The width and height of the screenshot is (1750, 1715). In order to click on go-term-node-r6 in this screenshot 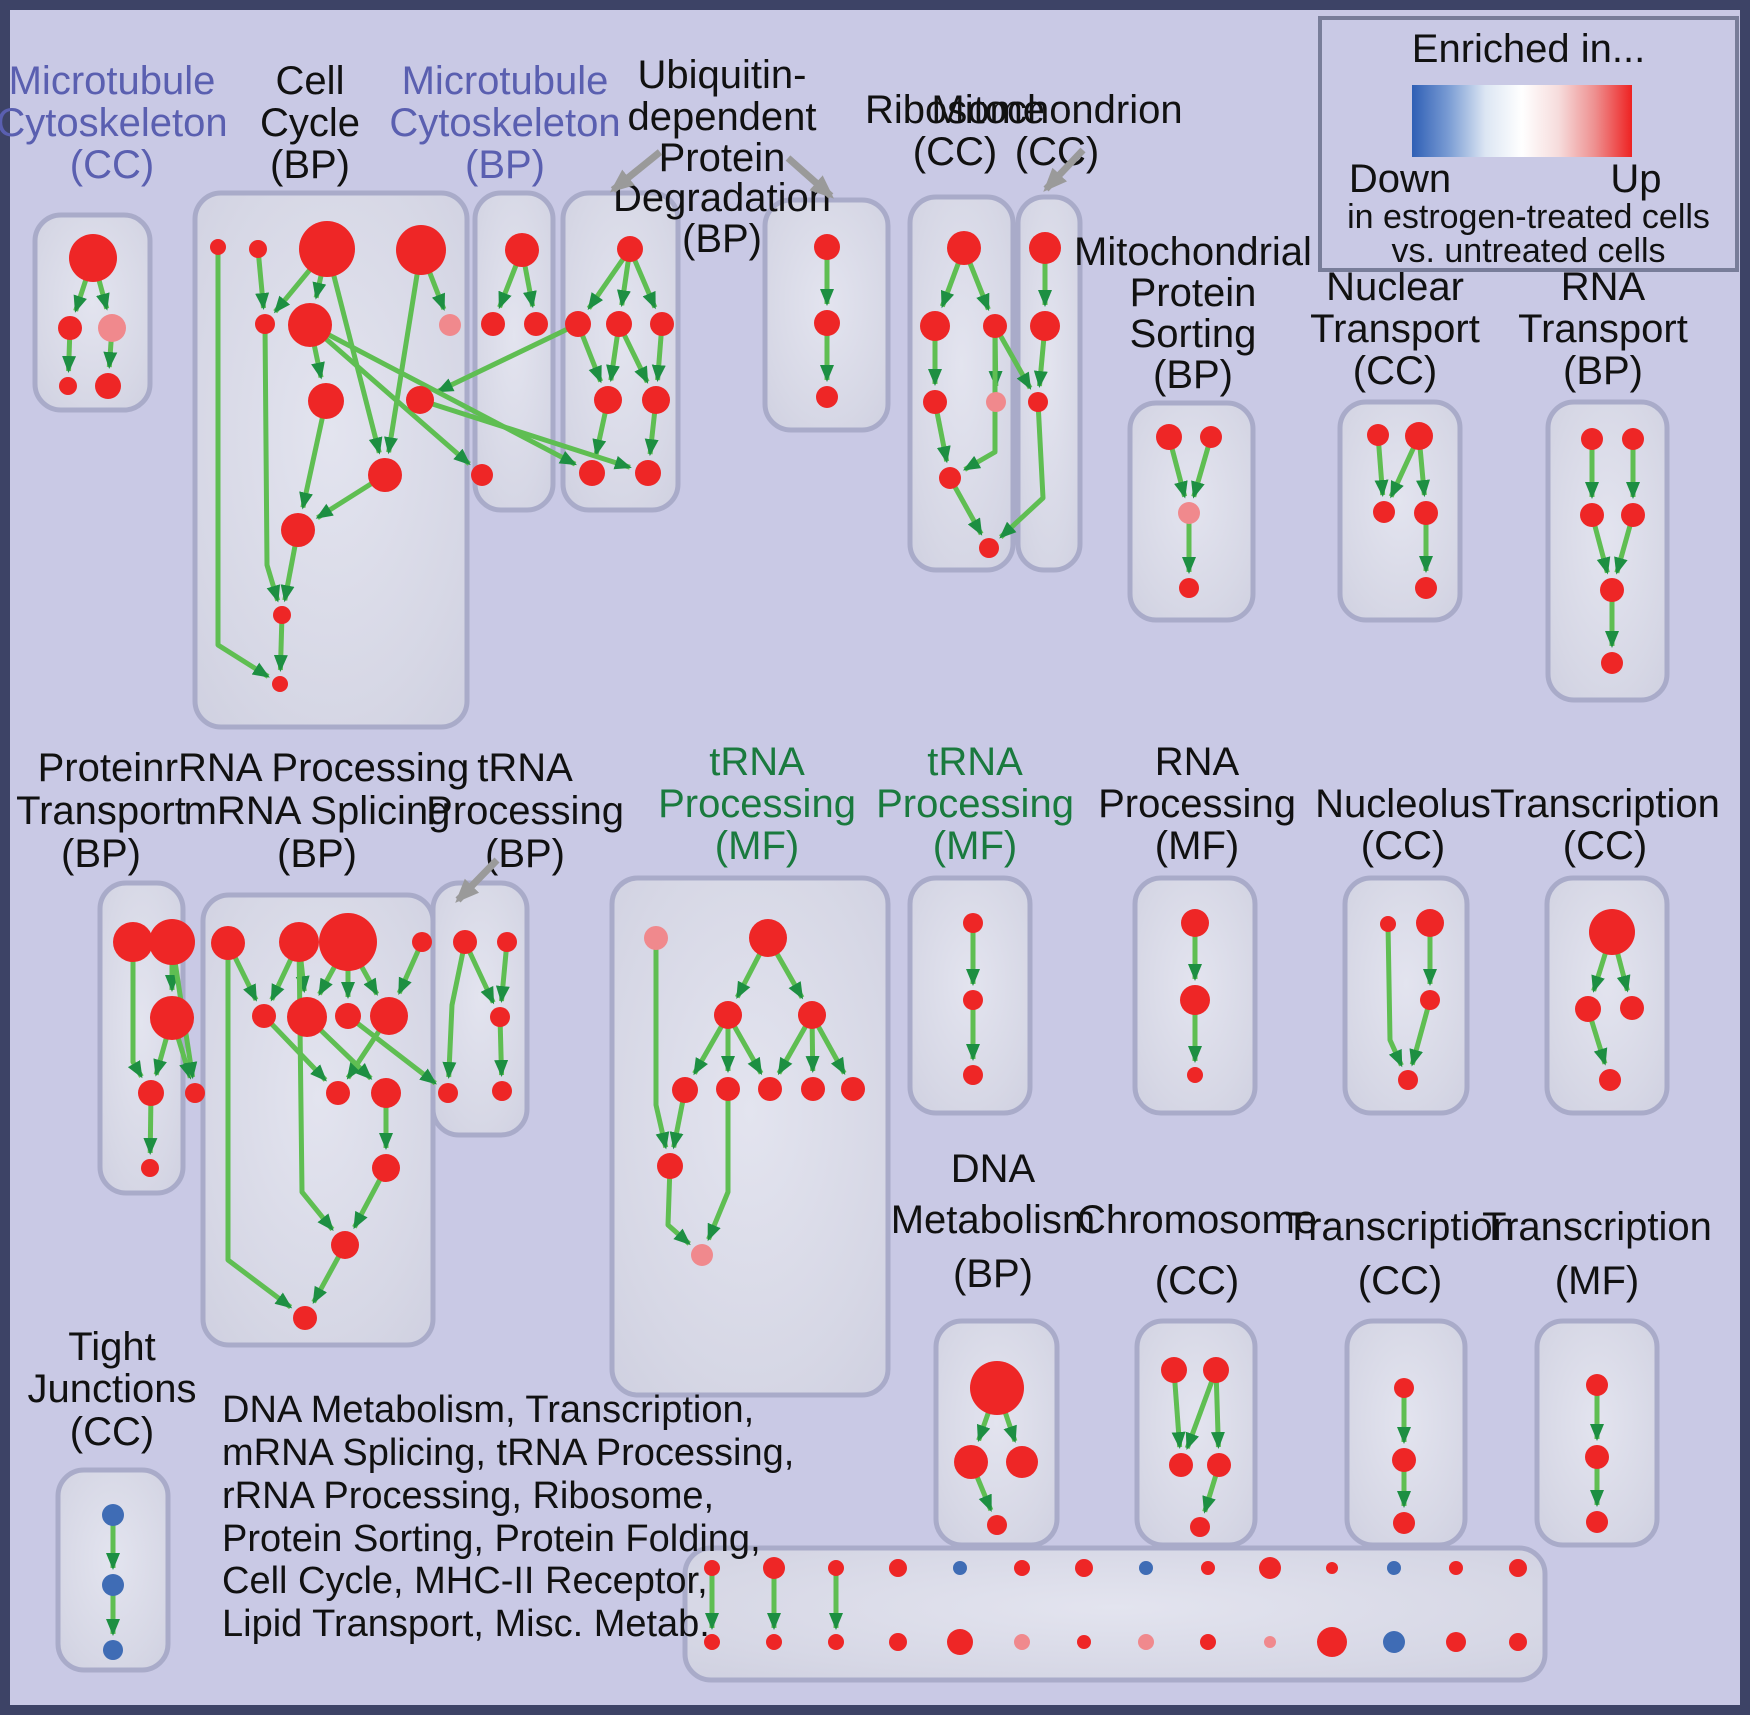, I will do `click(950, 478)`.